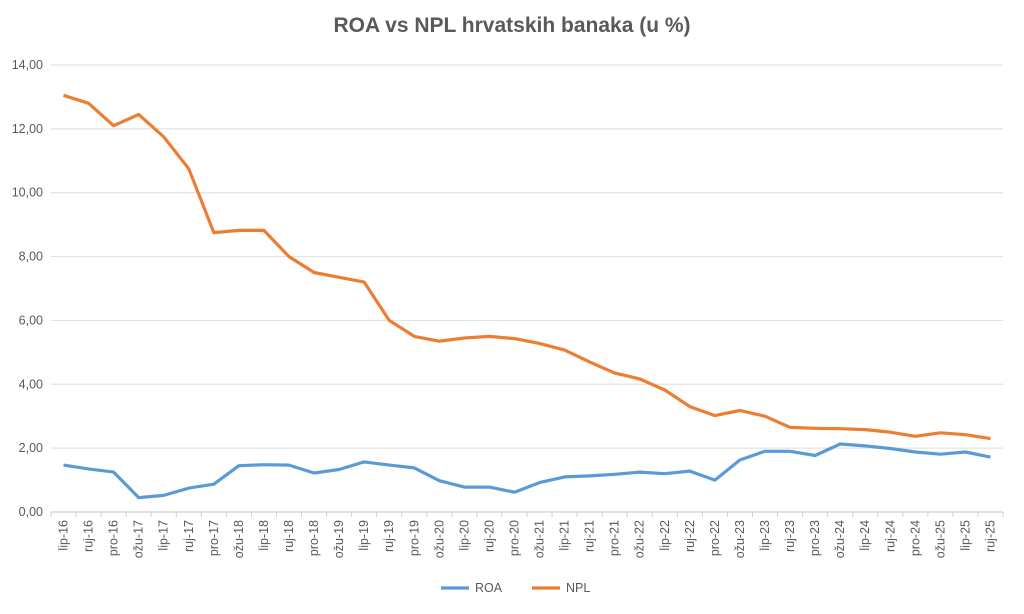 This screenshot has height=614, width=1024. I want to click on x-tick-label: ožu-25, so click(940, 539).